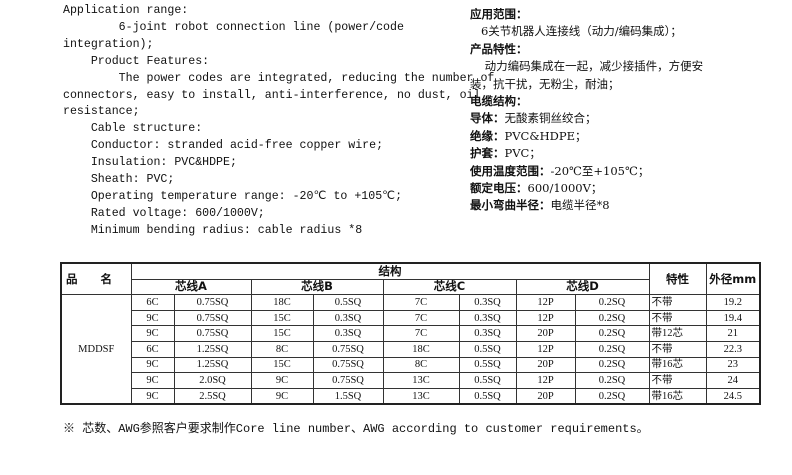 This screenshot has width=792, height=475. Describe the element at coordinates (586, 205) in the screenshot. I see `chinese-line: 最小弯曲半径：电缆半径*8` at that location.